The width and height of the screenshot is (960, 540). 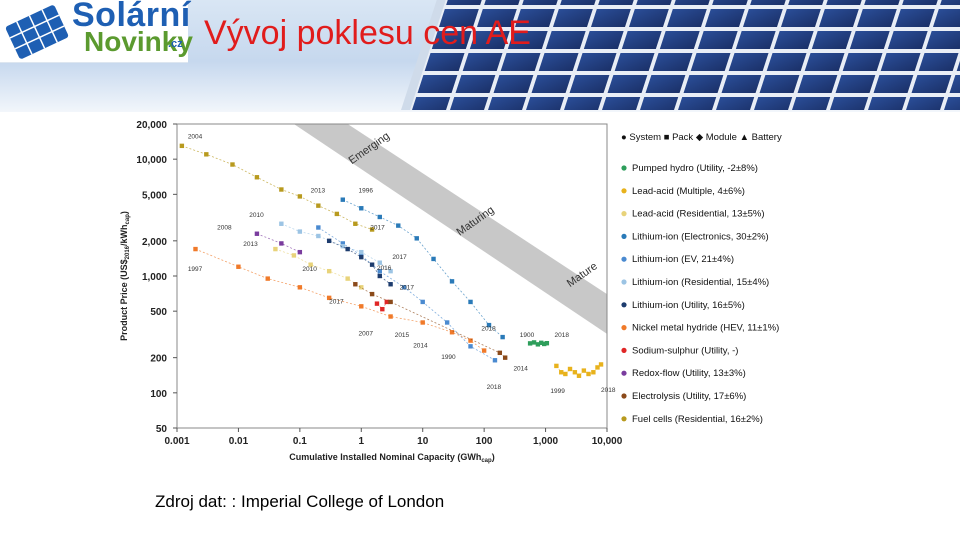 I want to click on y-tick-label: 50, so click(x=162, y=429).